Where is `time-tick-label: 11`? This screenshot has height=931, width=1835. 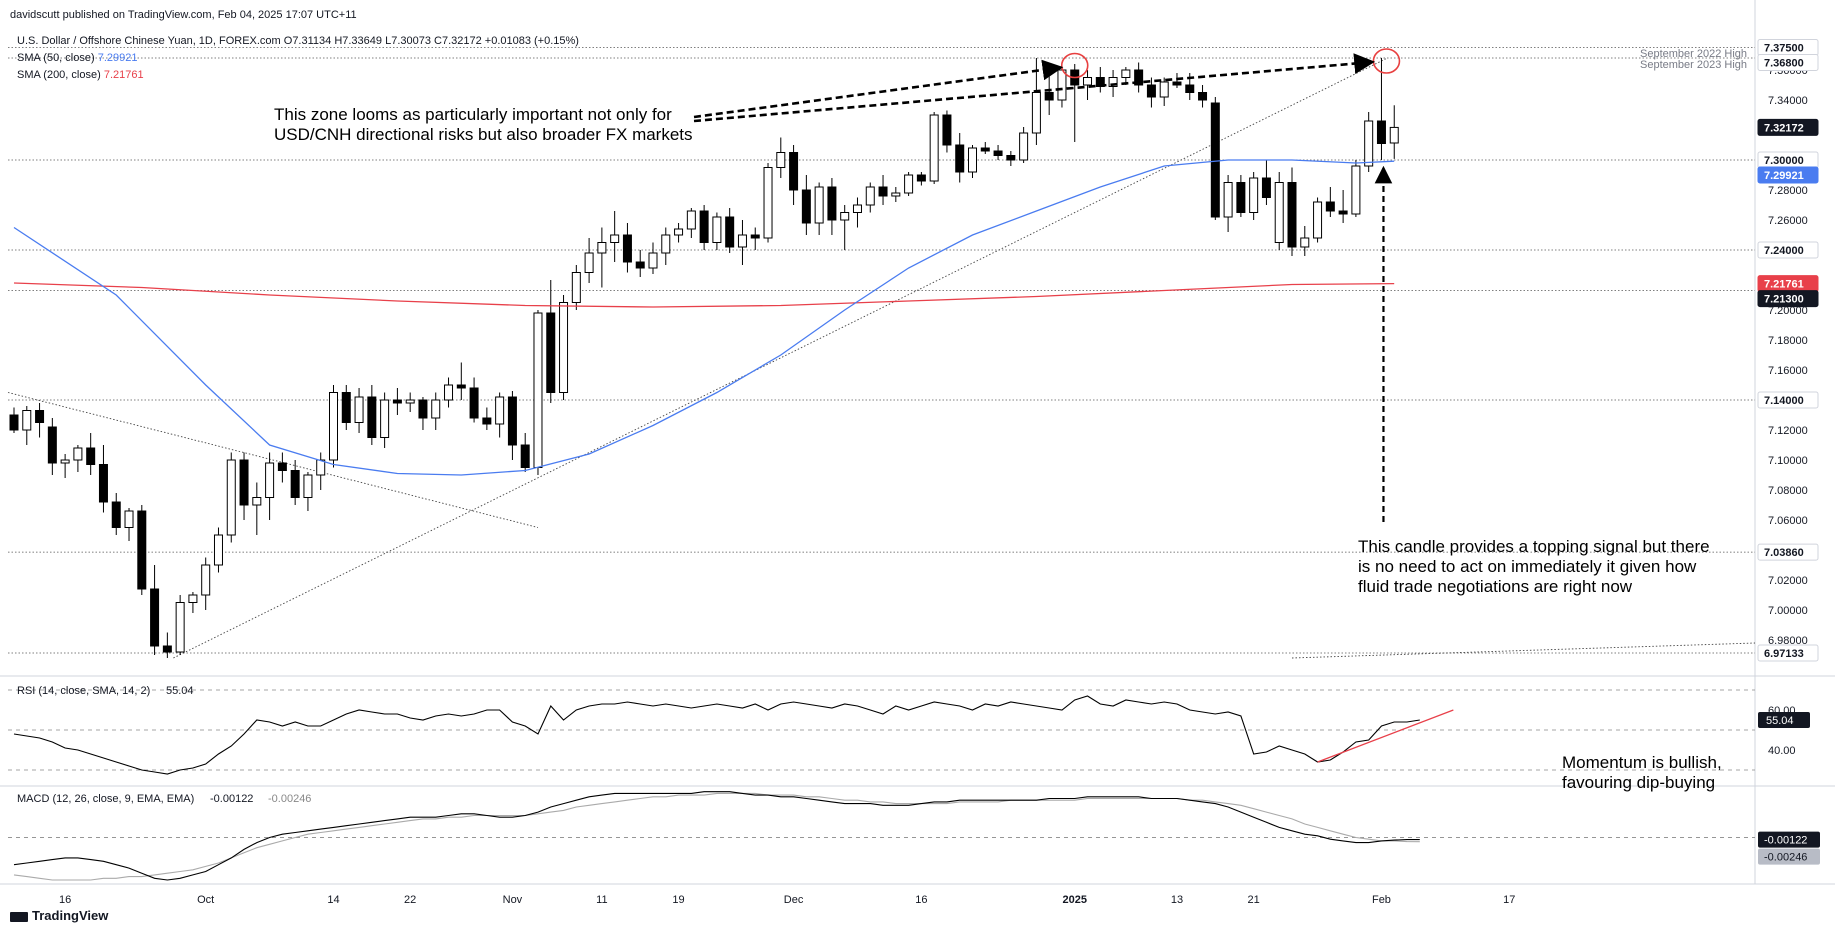 time-tick-label: 11 is located at coordinates (601, 900).